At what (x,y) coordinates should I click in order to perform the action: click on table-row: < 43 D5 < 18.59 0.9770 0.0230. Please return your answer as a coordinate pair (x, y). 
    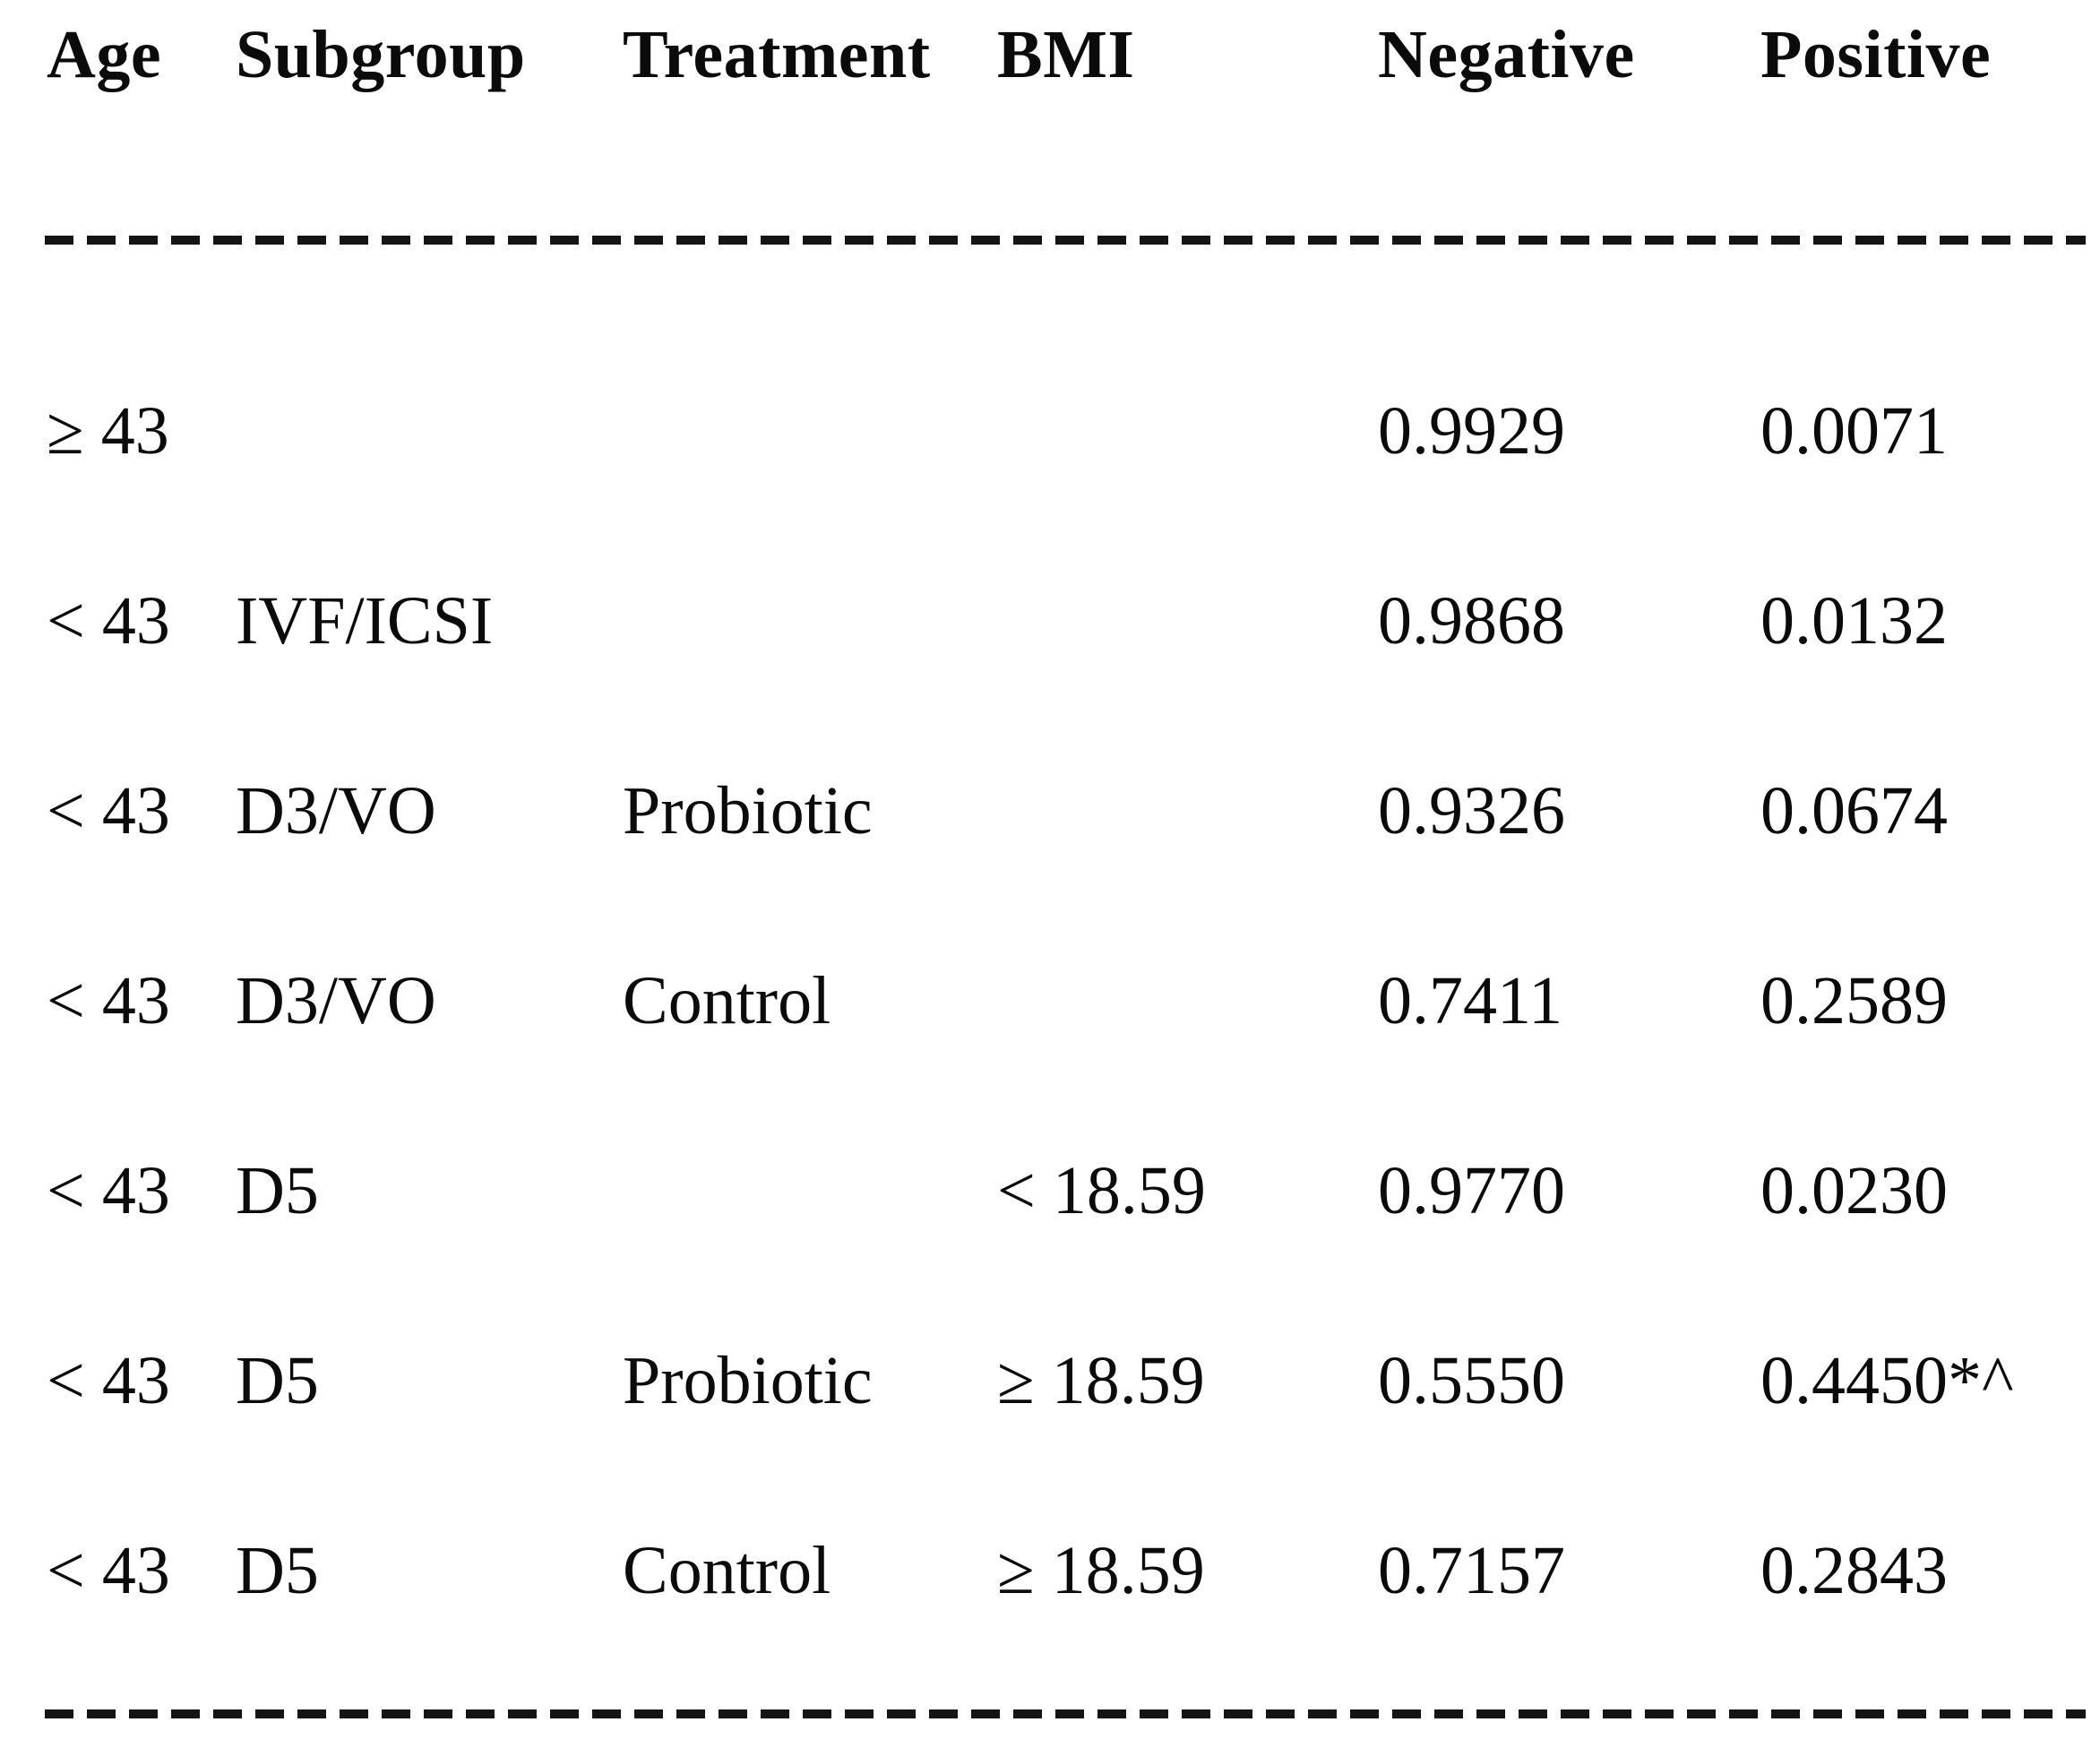
    Looking at the image, I should click on (1050, 1190).